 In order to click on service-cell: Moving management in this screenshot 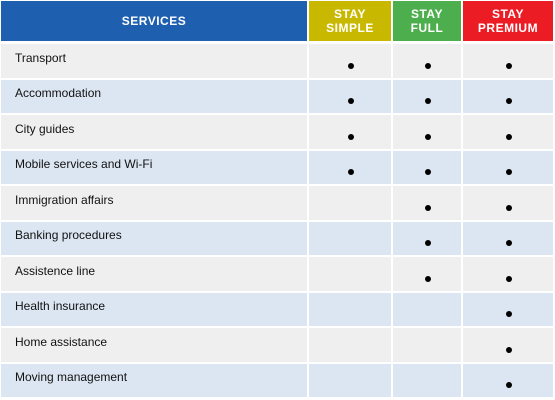, I will do `click(154, 380)`.